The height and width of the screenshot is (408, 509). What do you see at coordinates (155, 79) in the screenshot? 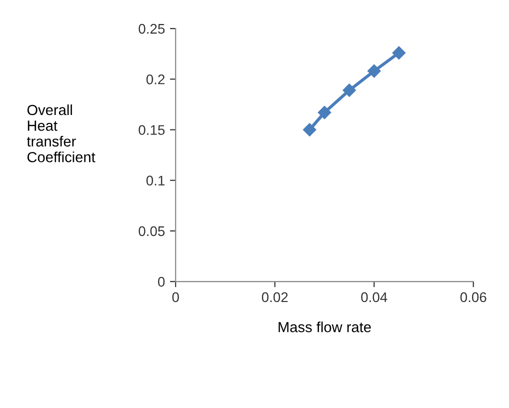
I see `y-tick-label: 0.2` at bounding box center [155, 79].